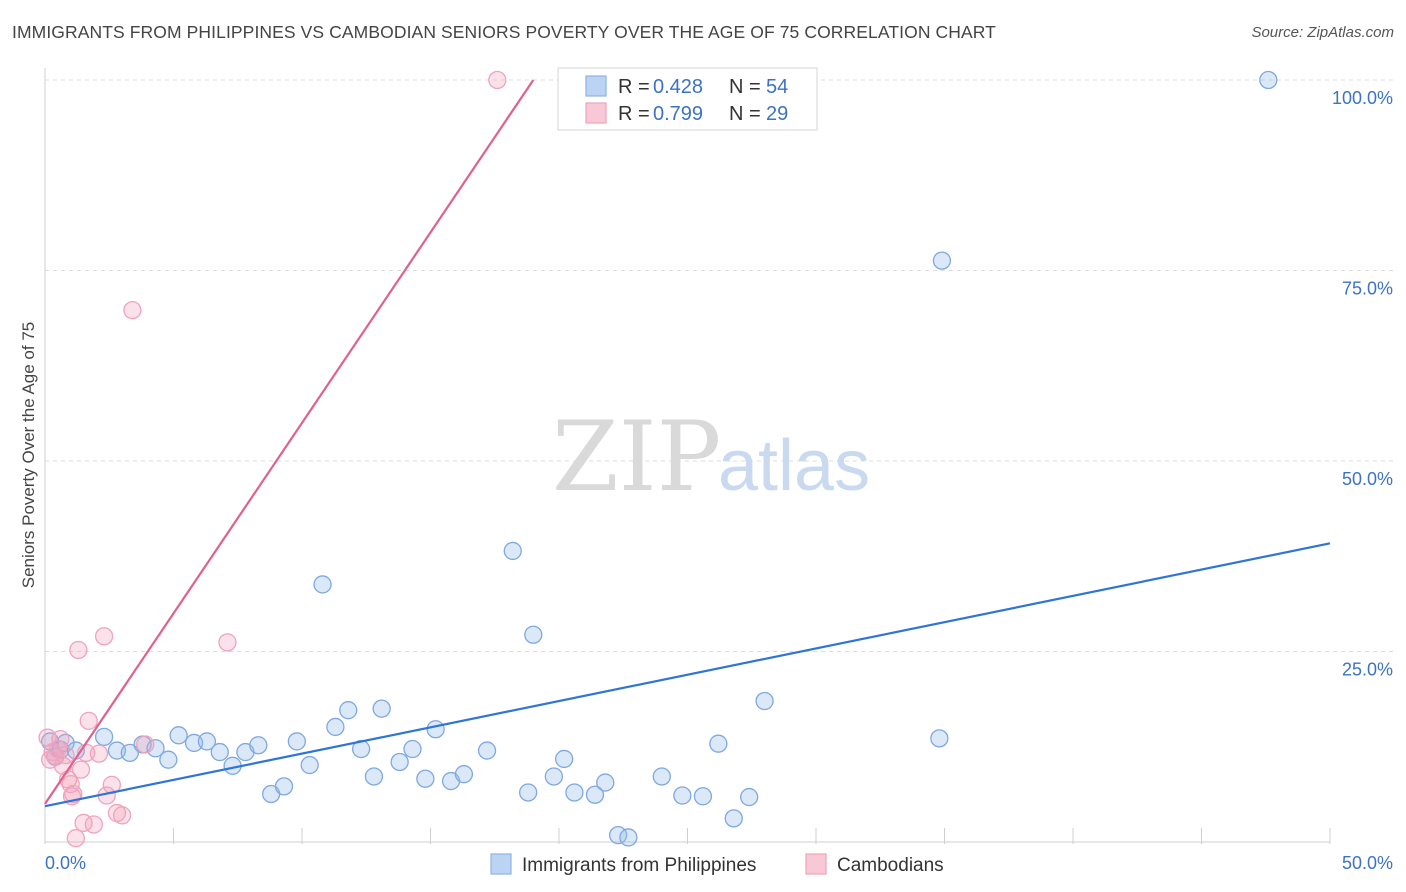 The width and height of the screenshot is (1406, 892). Describe the element at coordinates (1367, 479) in the screenshot. I see `y-tick-label-50: 50.0%` at that location.